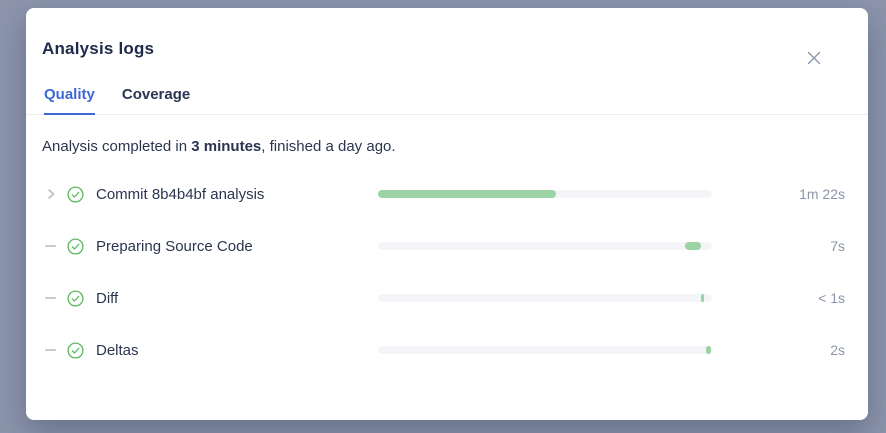 This screenshot has height=433, width=886. I want to click on analysis-step-row: Preparing Source Code 7s, so click(447, 246).